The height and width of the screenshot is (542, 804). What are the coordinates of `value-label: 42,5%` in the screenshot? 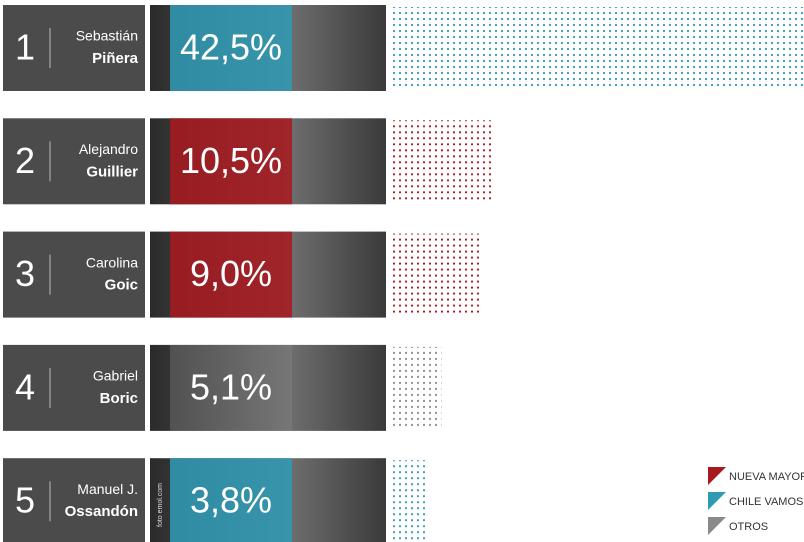 It's located at (231, 47).